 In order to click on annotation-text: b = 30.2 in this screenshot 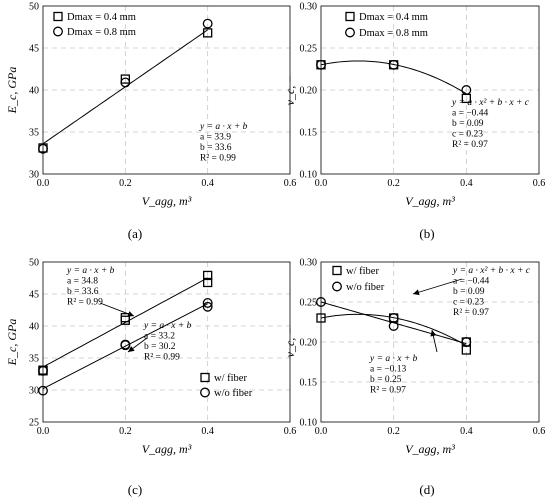, I will do `click(160, 347)`.